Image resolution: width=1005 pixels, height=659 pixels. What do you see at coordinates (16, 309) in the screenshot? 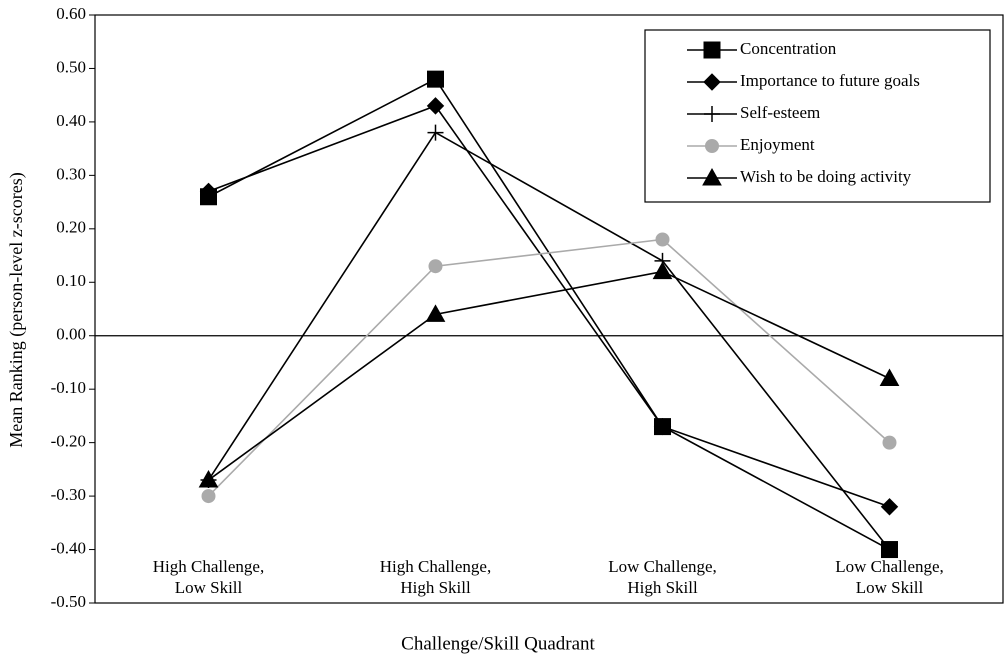
I see `y-axis-label: Mean Ranking (person-level z-scores)` at bounding box center [16, 309].